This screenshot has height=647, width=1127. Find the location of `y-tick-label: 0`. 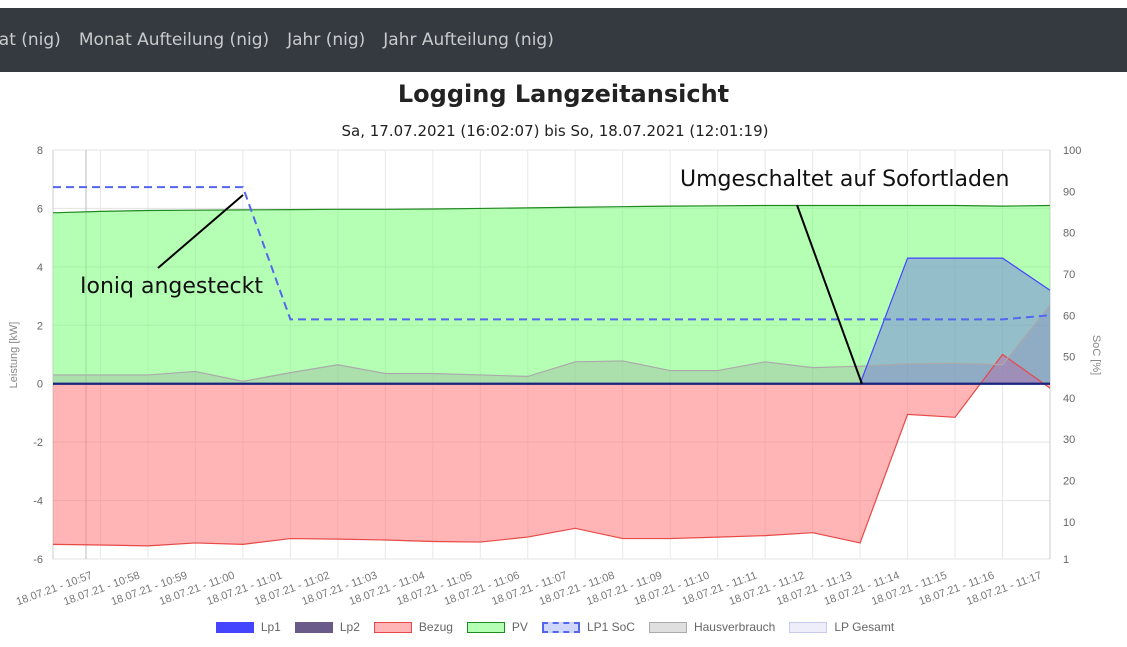

y-tick-label: 0 is located at coordinates (40, 385).